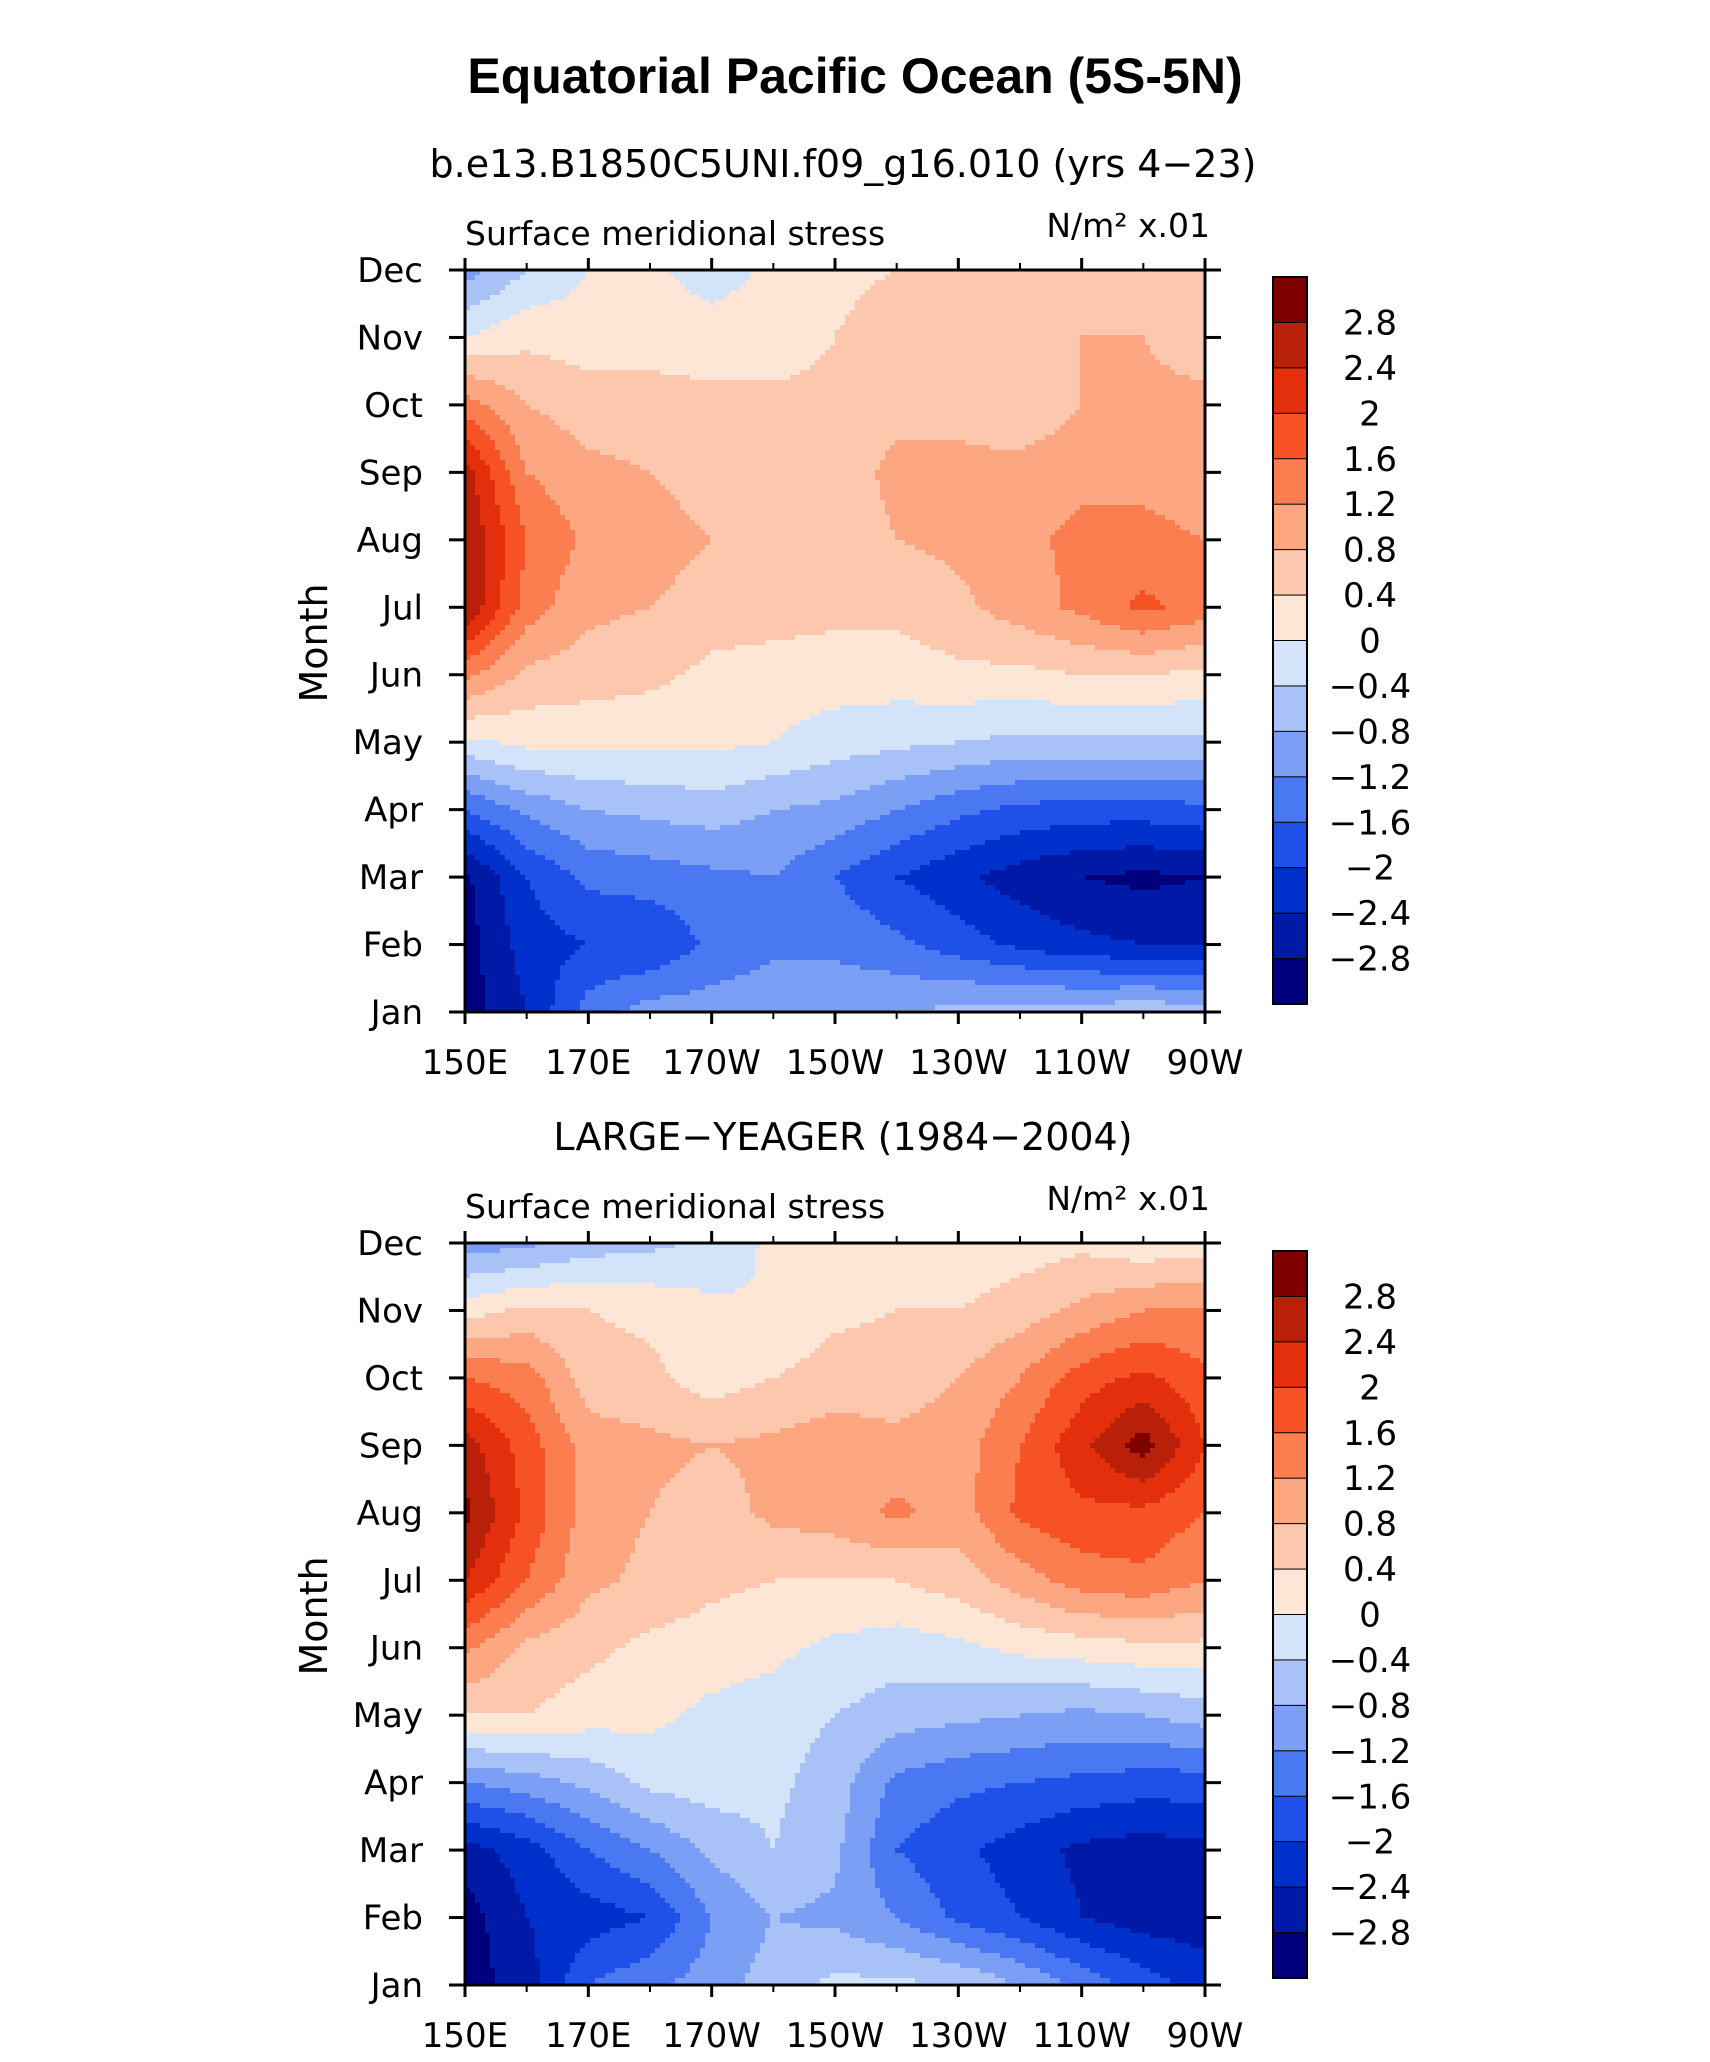 Image resolution: width=1710 pixels, height=2062 pixels. Describe the element at coordinates (1370, 1297) in the screenshot. I see `colorbar-label: 2.8` at that location.